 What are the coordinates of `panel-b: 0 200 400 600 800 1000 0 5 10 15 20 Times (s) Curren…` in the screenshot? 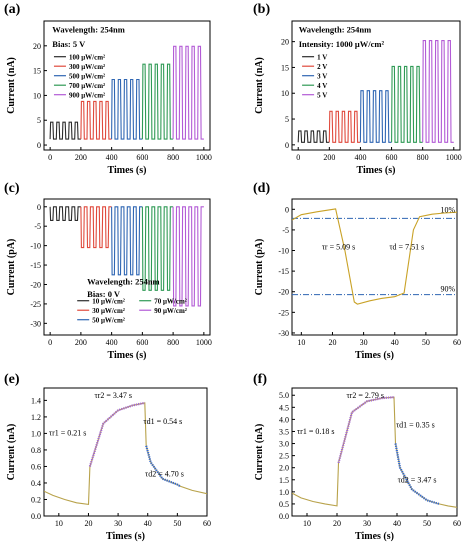 It's located at (358, 98).